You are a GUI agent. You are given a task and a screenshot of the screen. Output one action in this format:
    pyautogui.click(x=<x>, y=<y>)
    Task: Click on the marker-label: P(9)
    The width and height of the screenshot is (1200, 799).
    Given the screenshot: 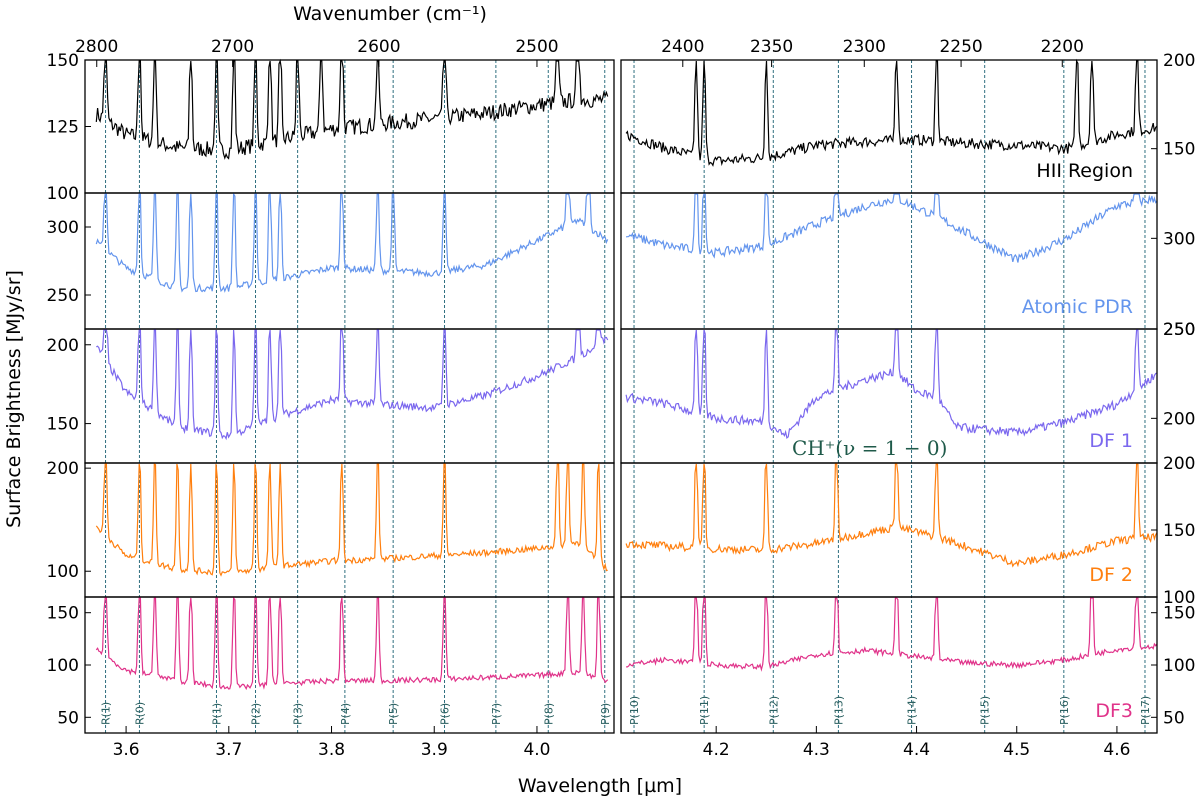 What is the action you would take?
    pyautogui.click(x=605, y=714)
    